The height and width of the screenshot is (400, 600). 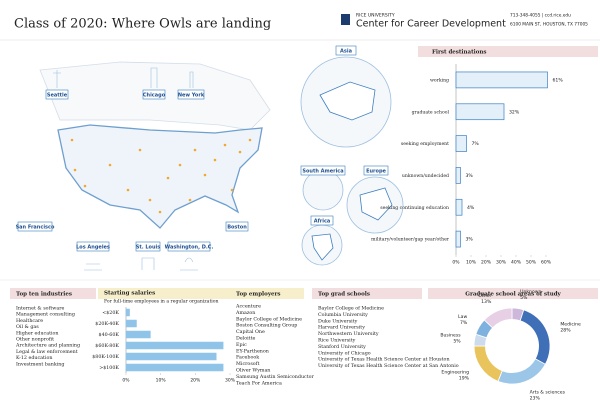 I want to click on africa-shape, so click(x=322, y=247).